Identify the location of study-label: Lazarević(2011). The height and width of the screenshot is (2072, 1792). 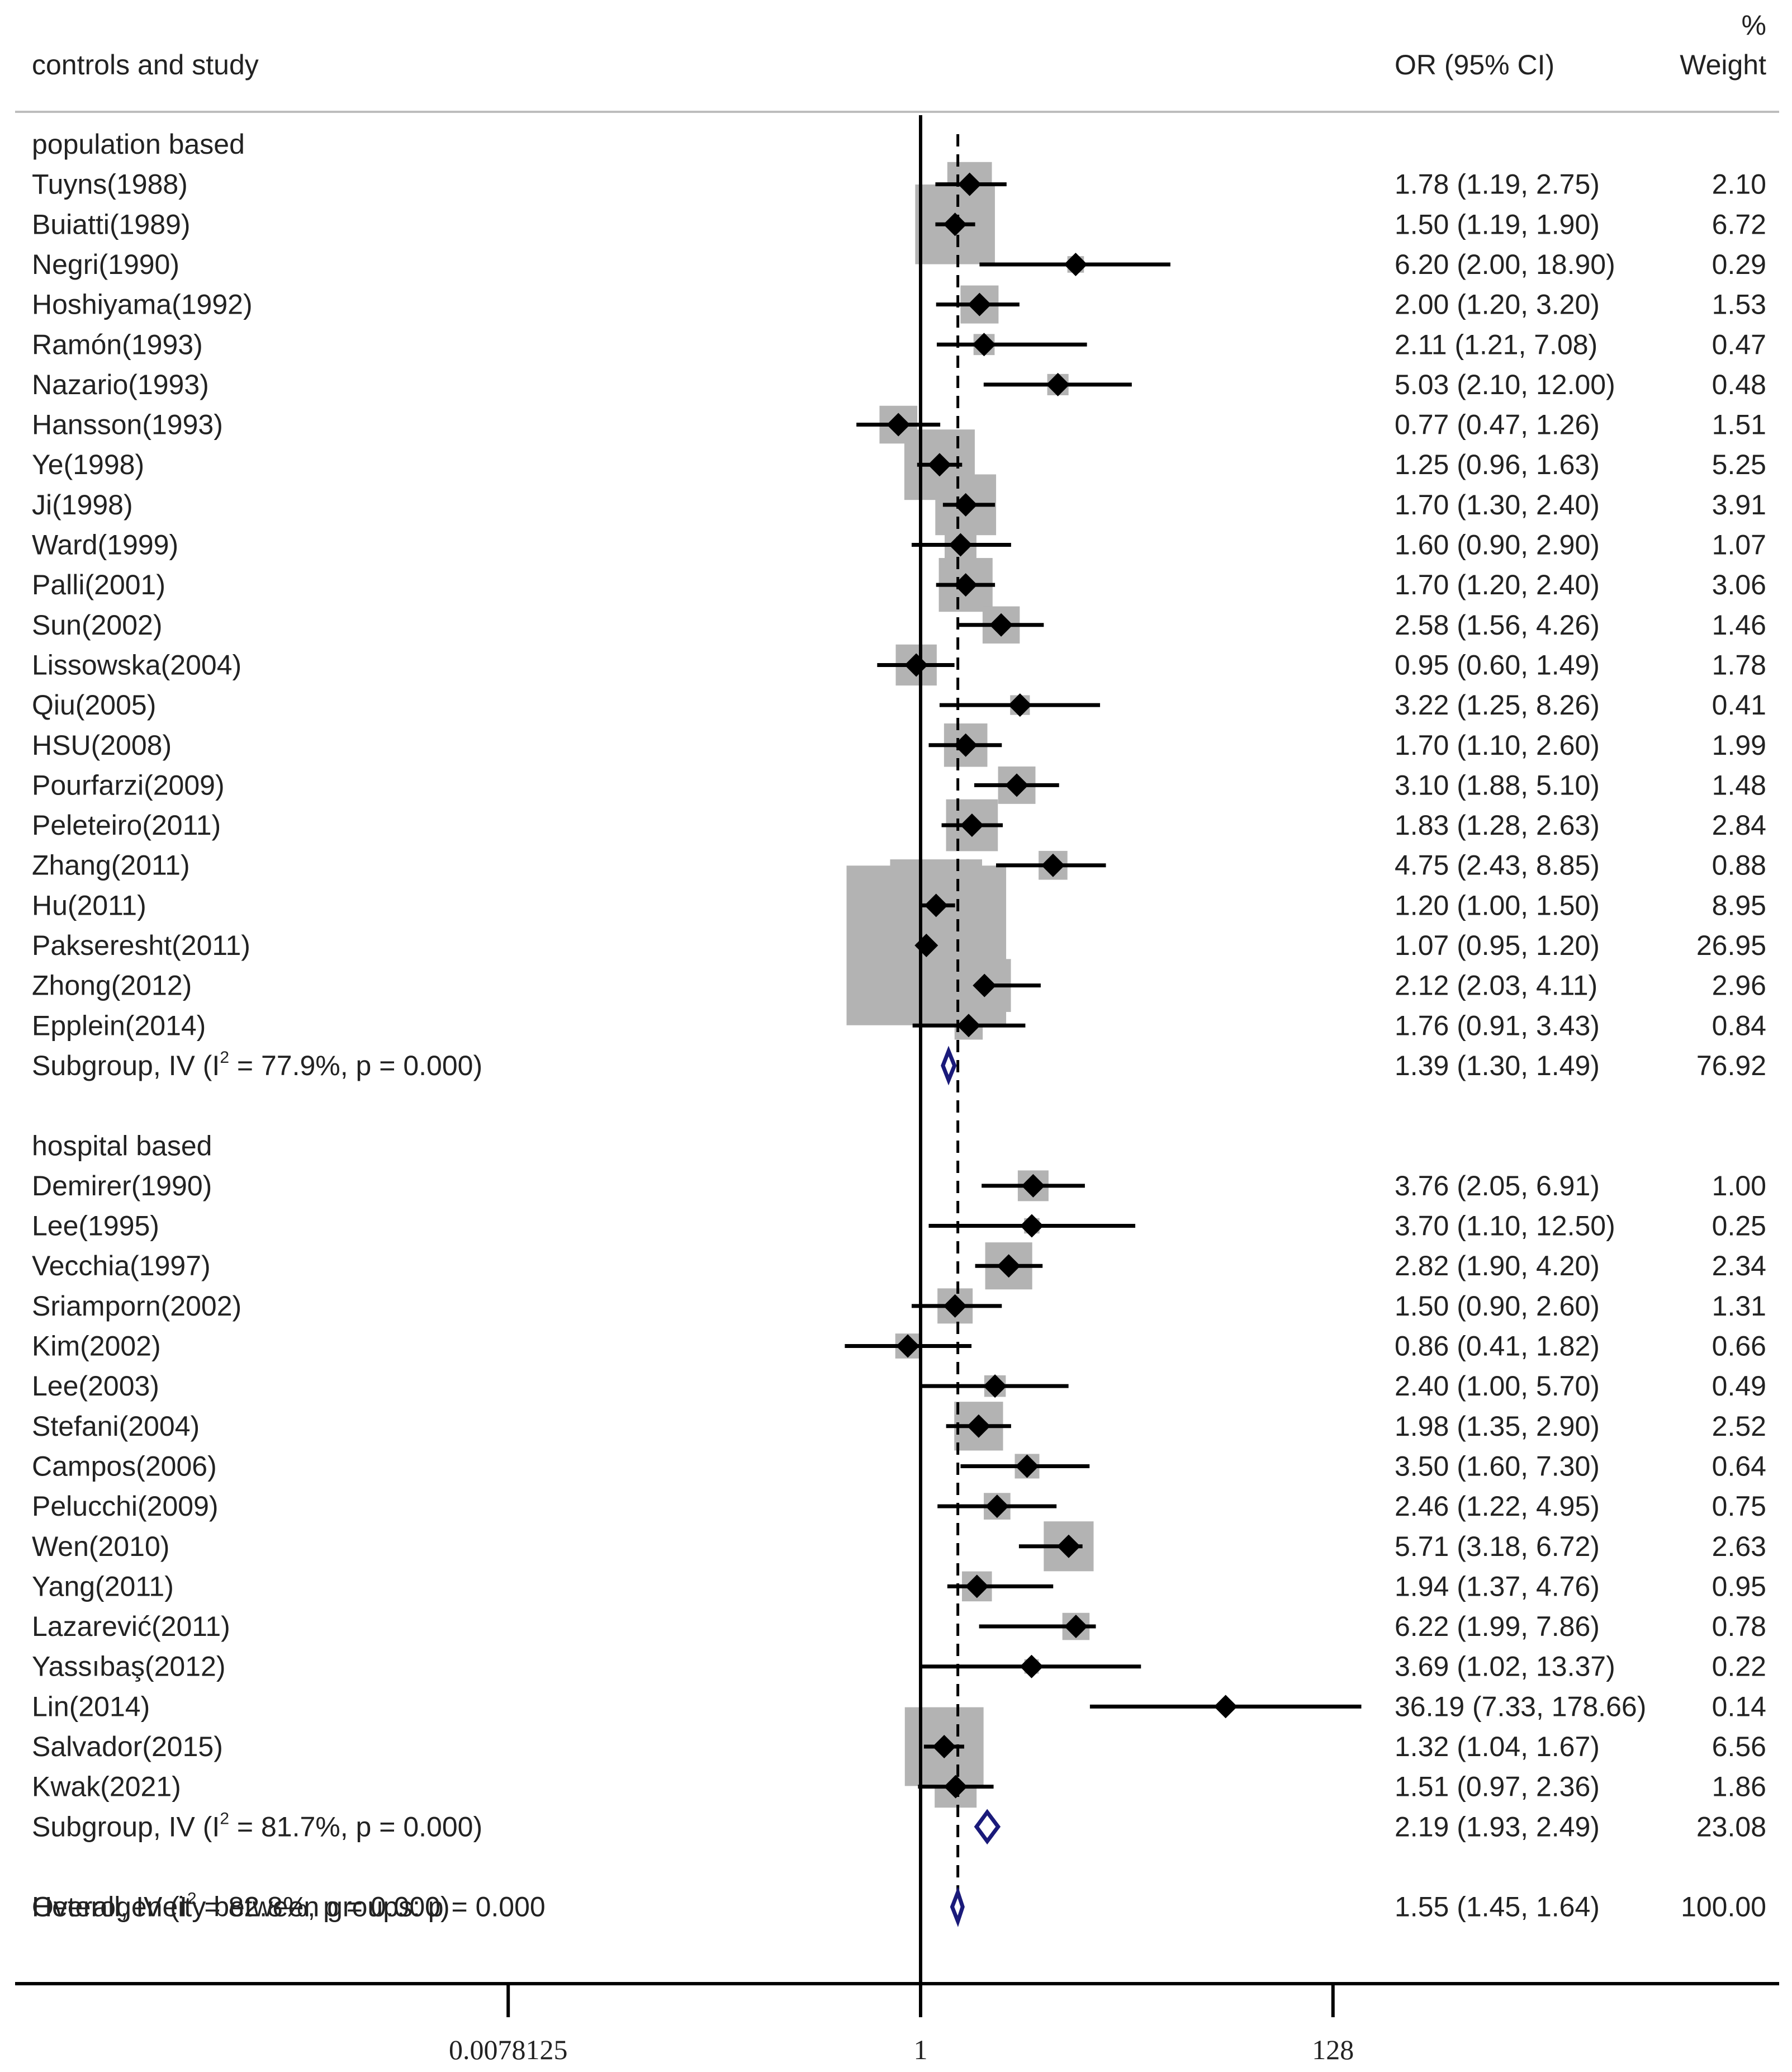
(131, 1626).